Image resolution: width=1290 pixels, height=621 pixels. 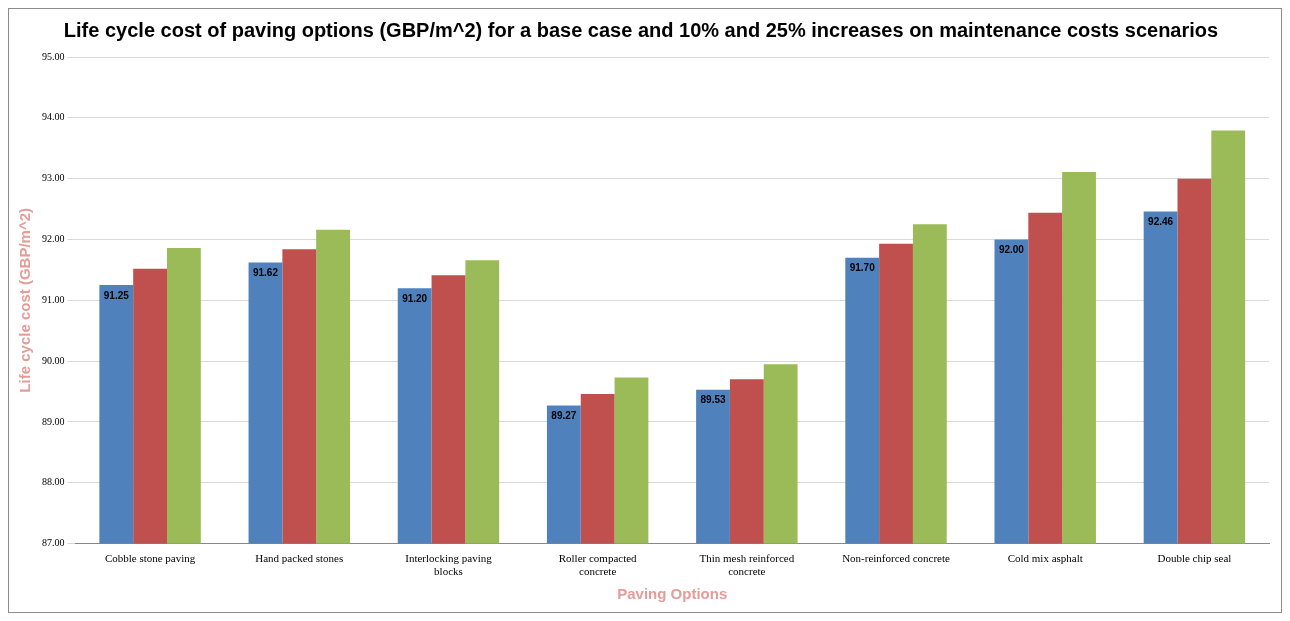 I want to click on data-label: 91.62, so click(x=265, y=273).